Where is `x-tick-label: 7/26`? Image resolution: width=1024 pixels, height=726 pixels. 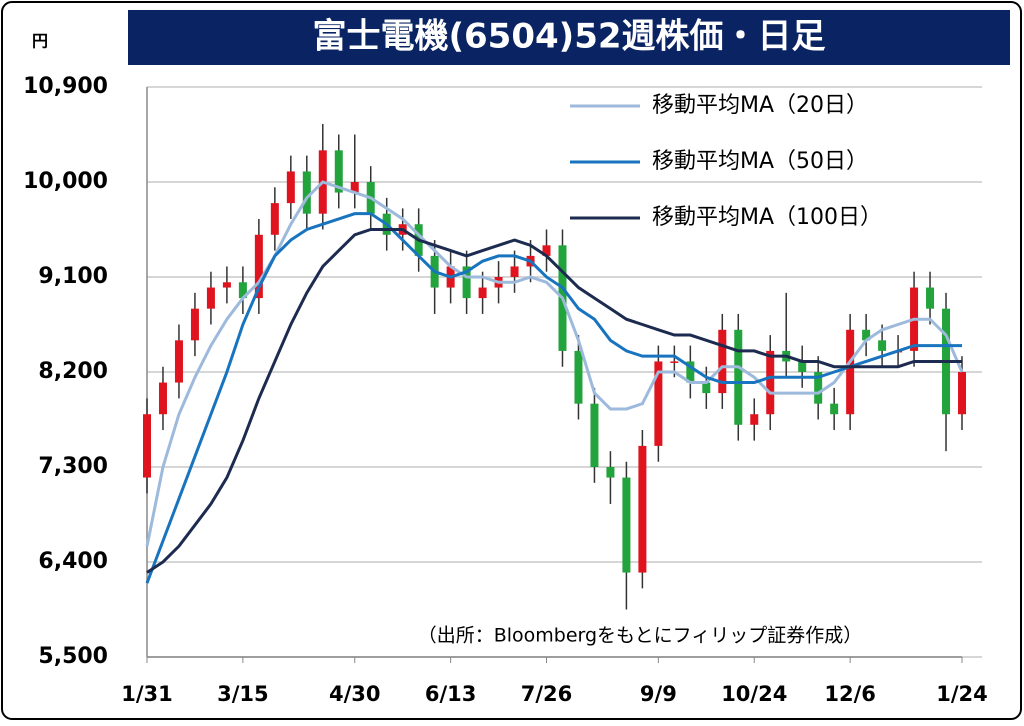 x-tick-label: 7/26 is located at coordinates (547, 694).